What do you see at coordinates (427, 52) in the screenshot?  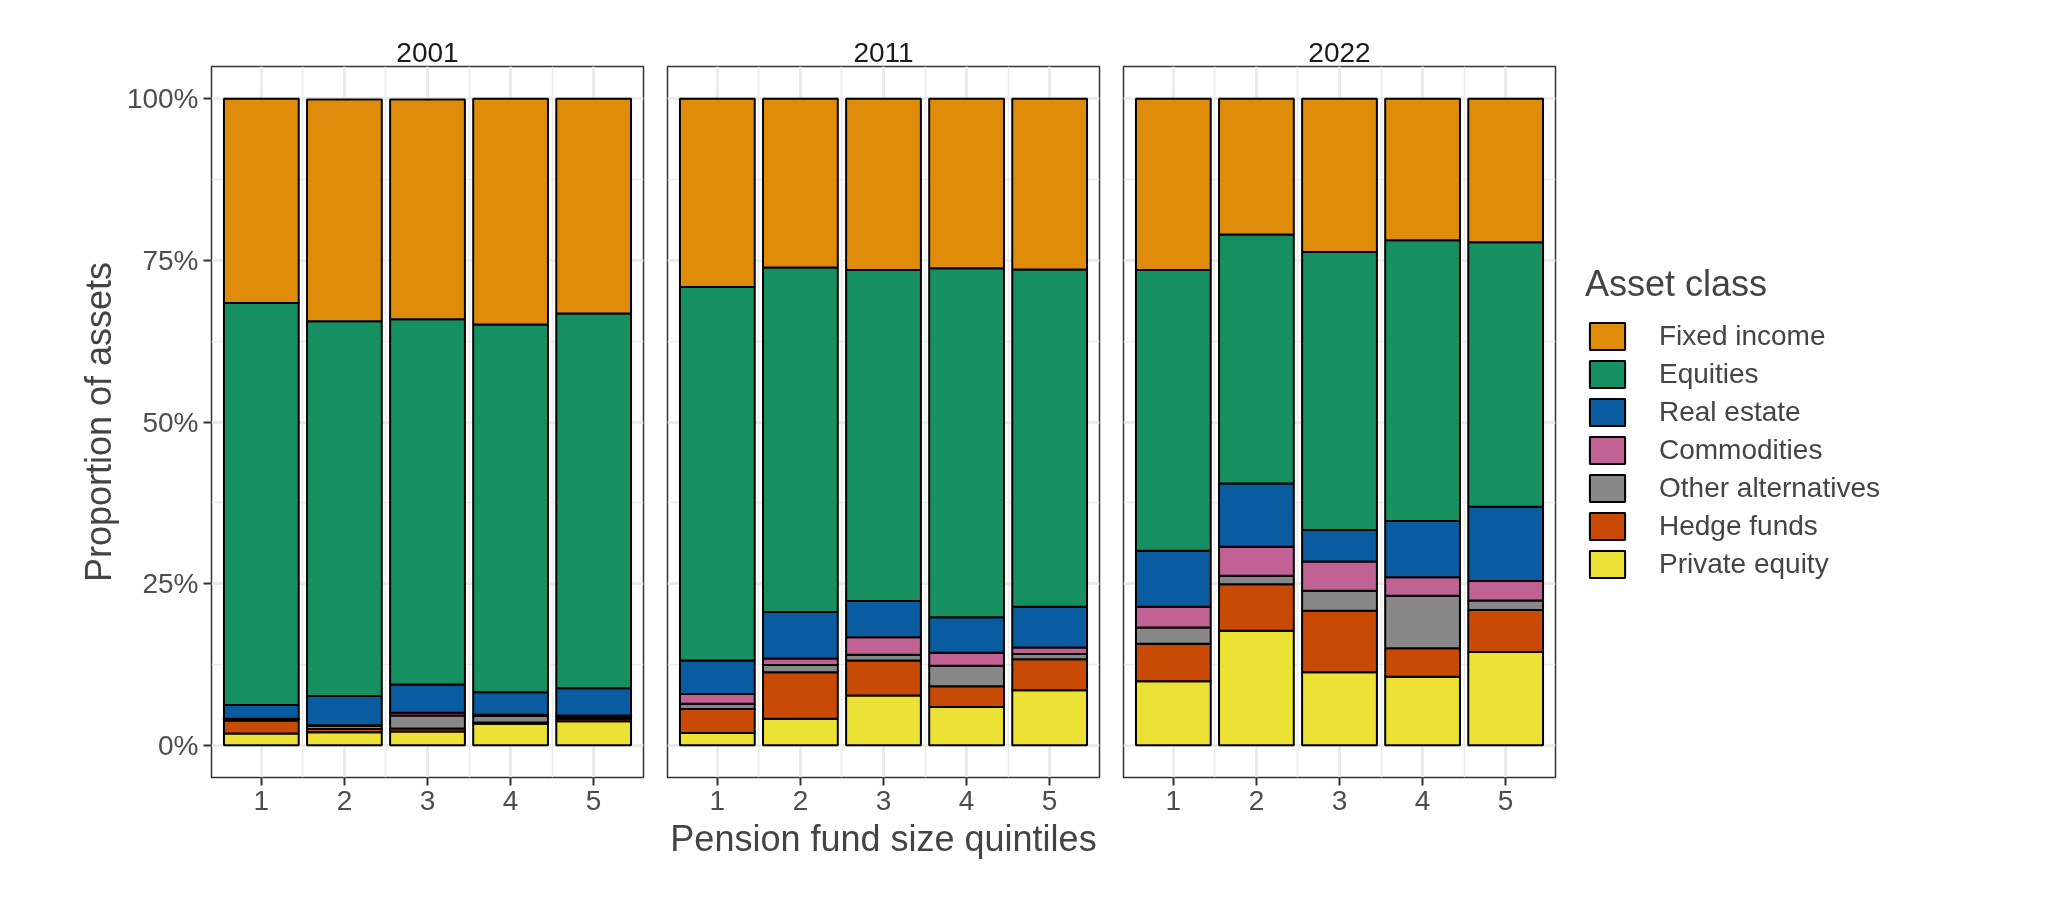 I see `chart-title: 2001` at bounding box center [427, 52].